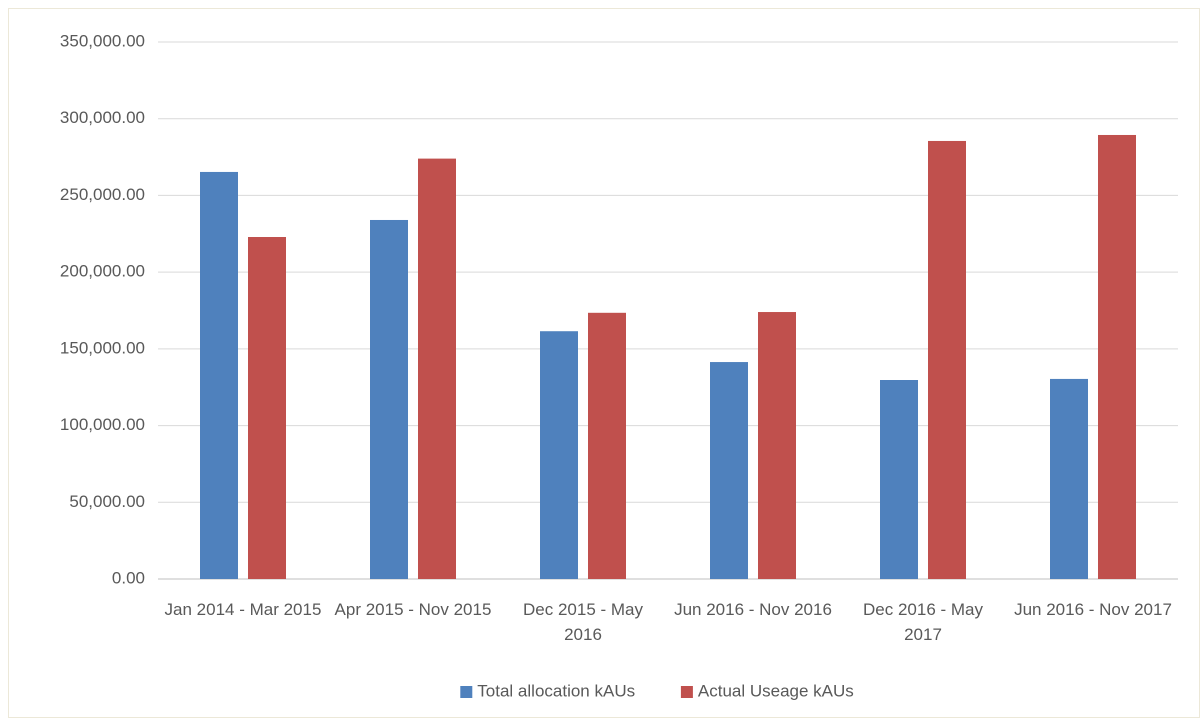  What do you see at coordinates (102, 347) in the screenshot?
I see `y-tick-label: 150,000.00` at bounding box center [102, 347].